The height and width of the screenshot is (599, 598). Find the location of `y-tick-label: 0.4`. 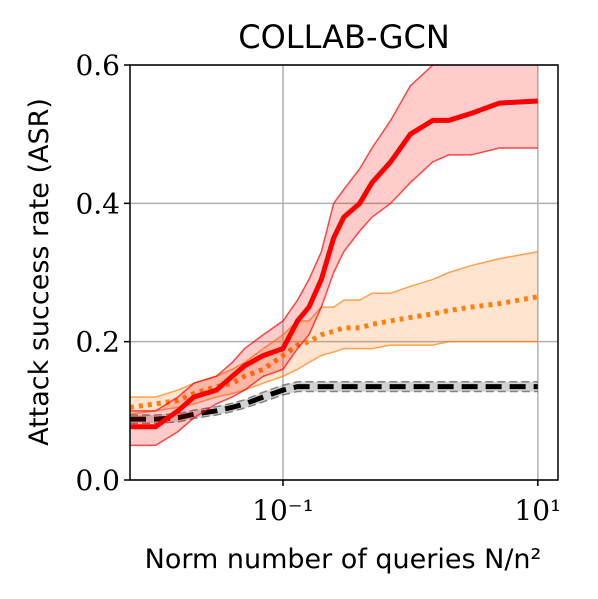

y-tick-label: 0.4 is located at coordinates (97, 203).